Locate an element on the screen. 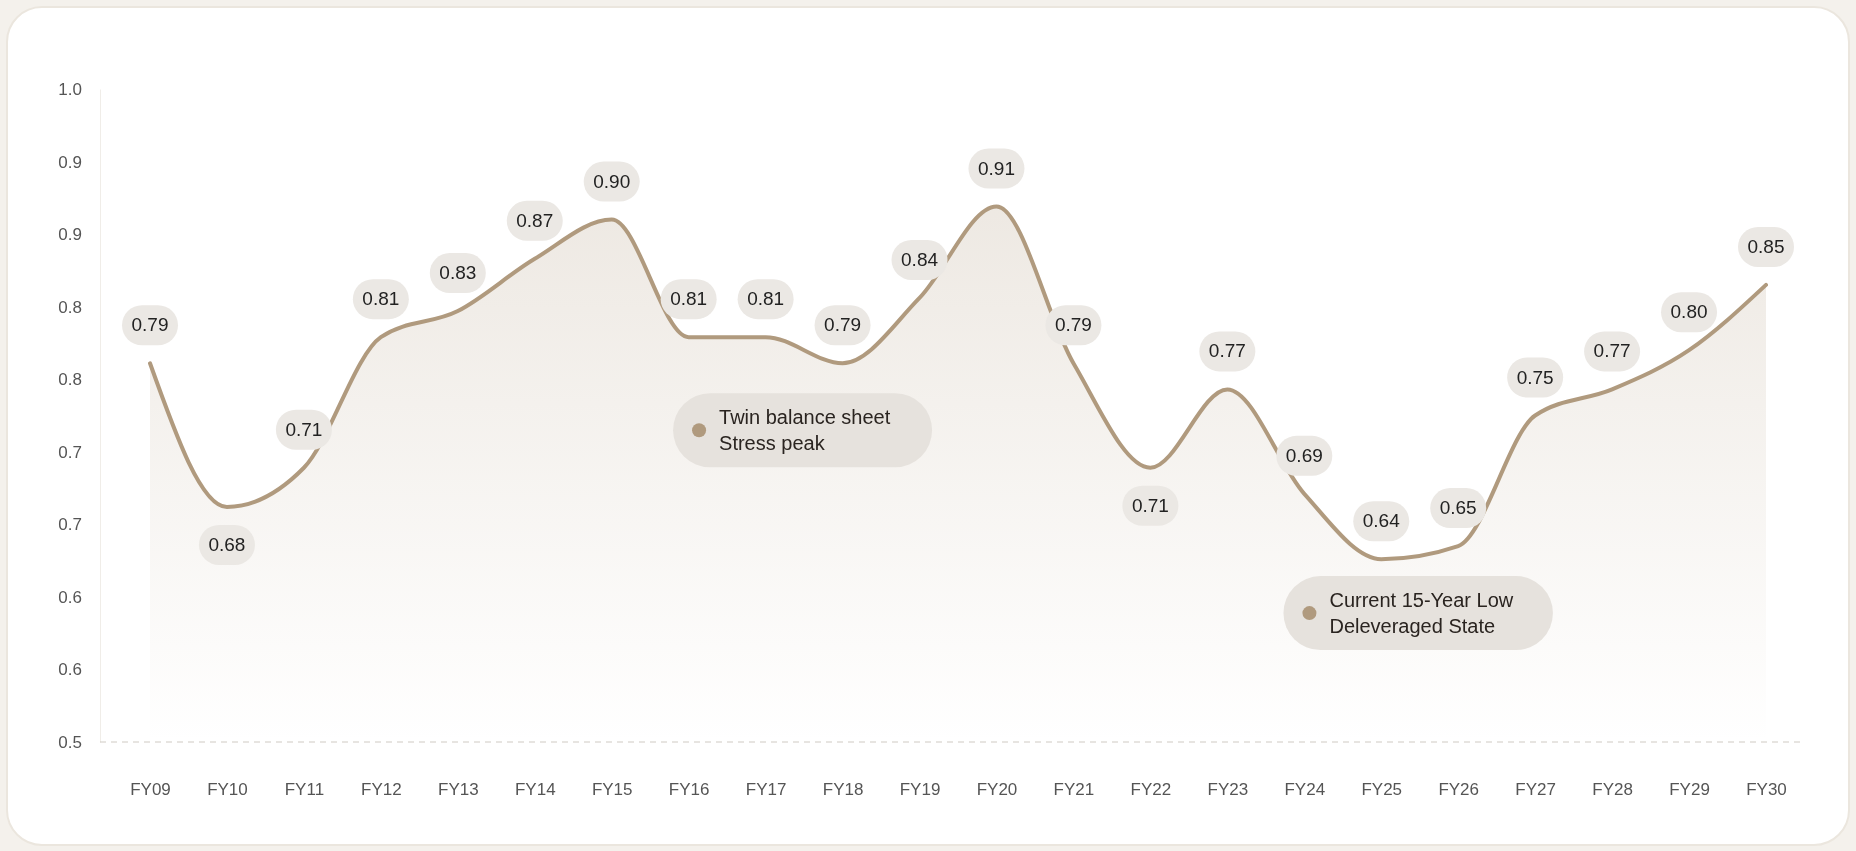  data-label: 0.83 is located at coordinates (458, 273).